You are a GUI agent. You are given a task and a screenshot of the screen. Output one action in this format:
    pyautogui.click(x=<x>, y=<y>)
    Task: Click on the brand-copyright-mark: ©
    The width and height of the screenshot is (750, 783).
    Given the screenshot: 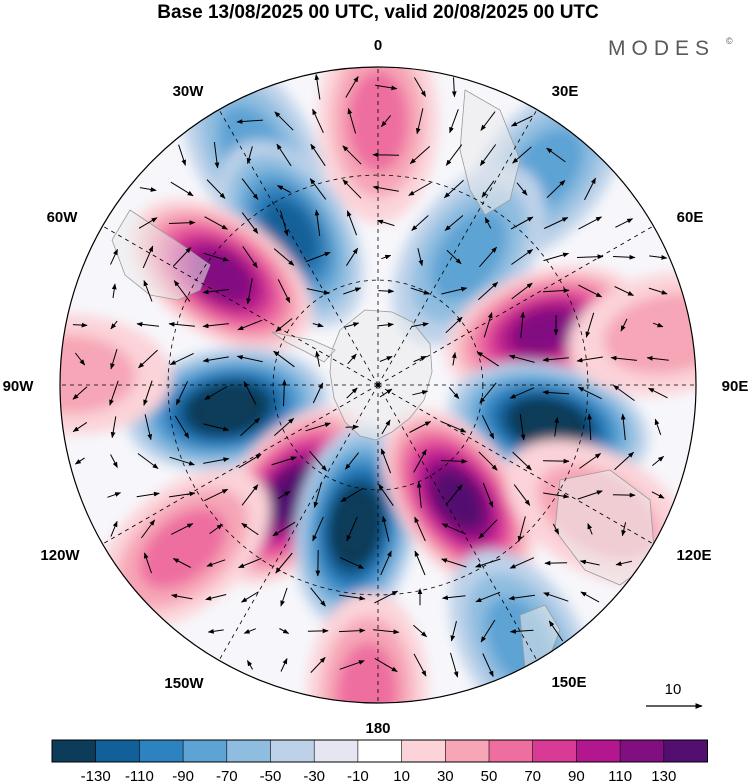 What is the action you would take?
    pyautogui.click(x=729, y=41)
    